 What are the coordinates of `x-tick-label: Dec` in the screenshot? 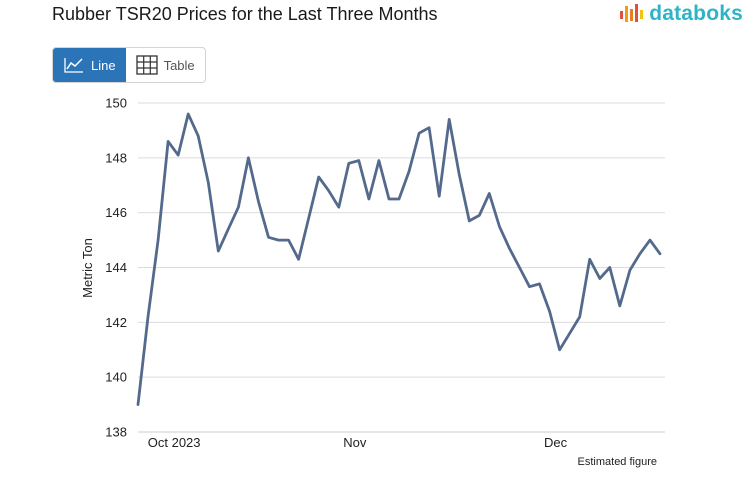 It's located at (556, 442).